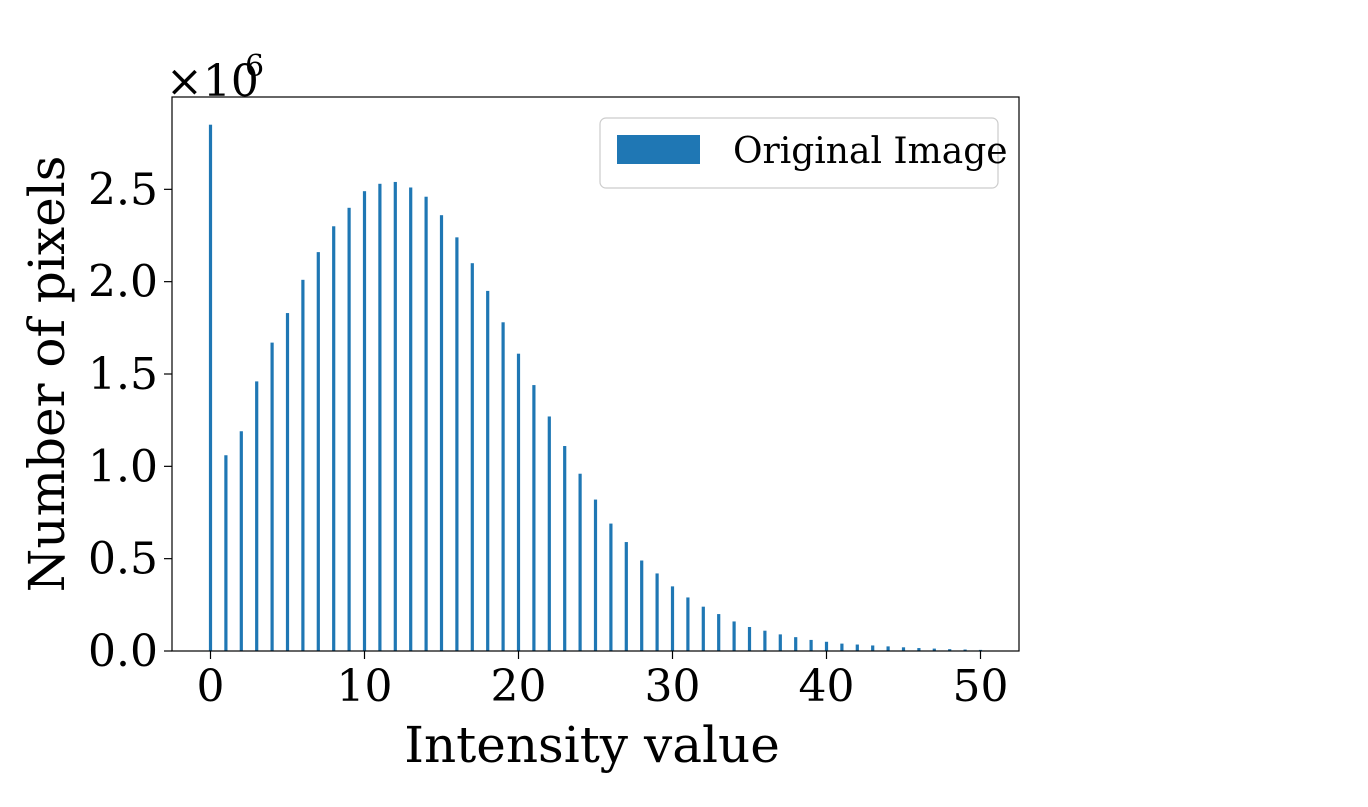 The image size is (1368, 807). What do you see at coordinates (123, 466) in the screenshot?
I see `y-tick-label: 1.0` at bounding box center [123, 466].